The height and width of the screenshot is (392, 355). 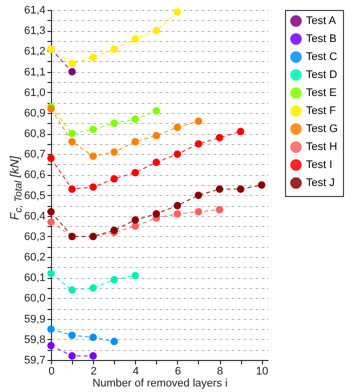 What do you see at coordinates (321, 39) in the screenshot?
I see `legend-label: Test B` at bounding box center [321, 39].